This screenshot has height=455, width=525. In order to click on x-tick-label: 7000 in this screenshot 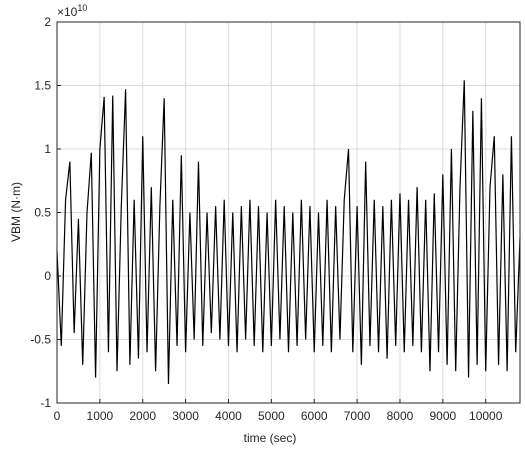, I will do `click(357, 416)`.